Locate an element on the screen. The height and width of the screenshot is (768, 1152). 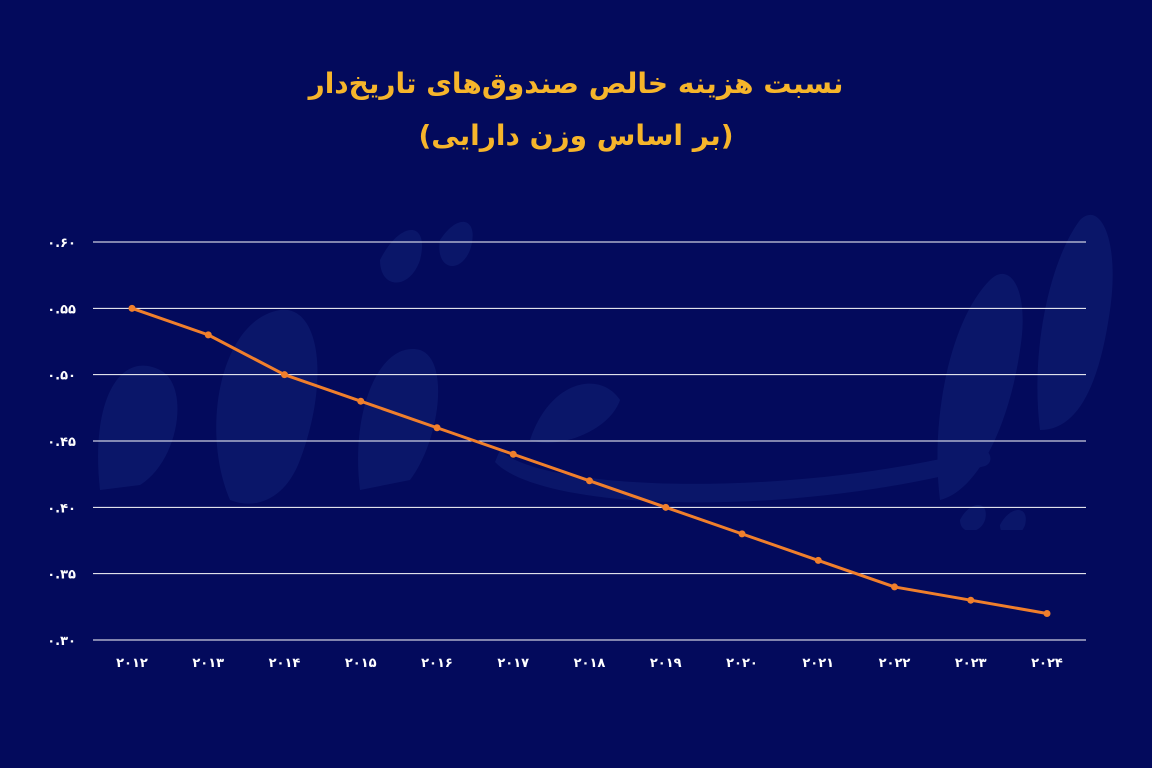
x-tick-label: ۲۰۲۰ is located at coordinates (742, 663).